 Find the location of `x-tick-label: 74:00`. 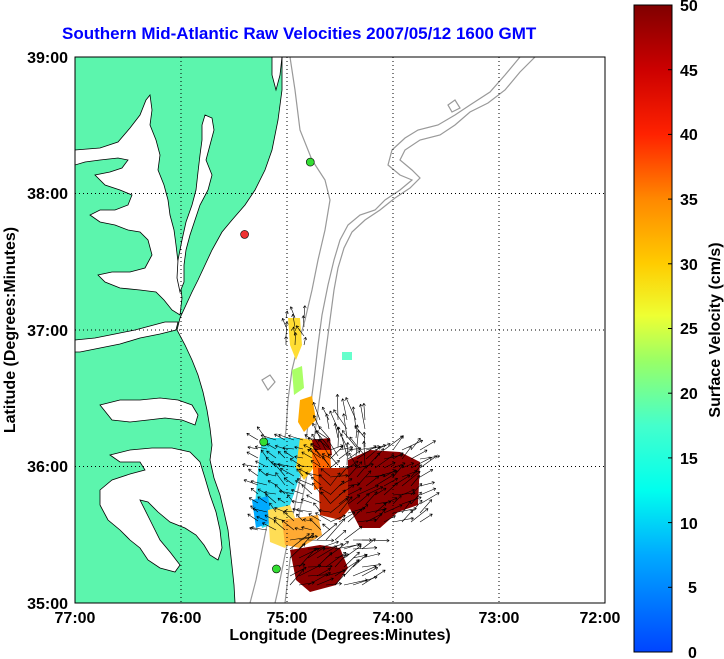

x-tick-label: 74:00 is located at coordinates (393, 618).